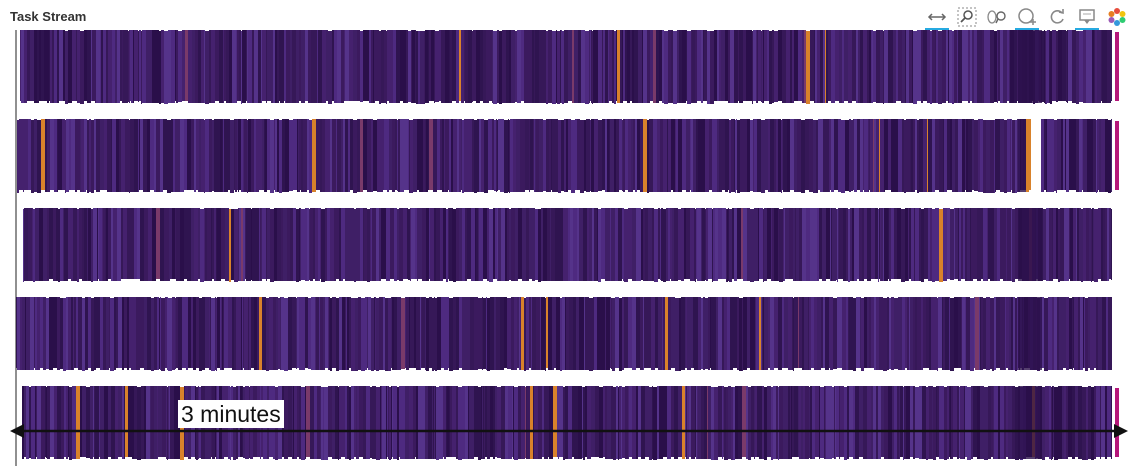 The height and width of the screenshot is (466, 1138). Describe the element at coordinates (1117, 17) in the screenshot. I see `bokeh-logo-icon` at that location.